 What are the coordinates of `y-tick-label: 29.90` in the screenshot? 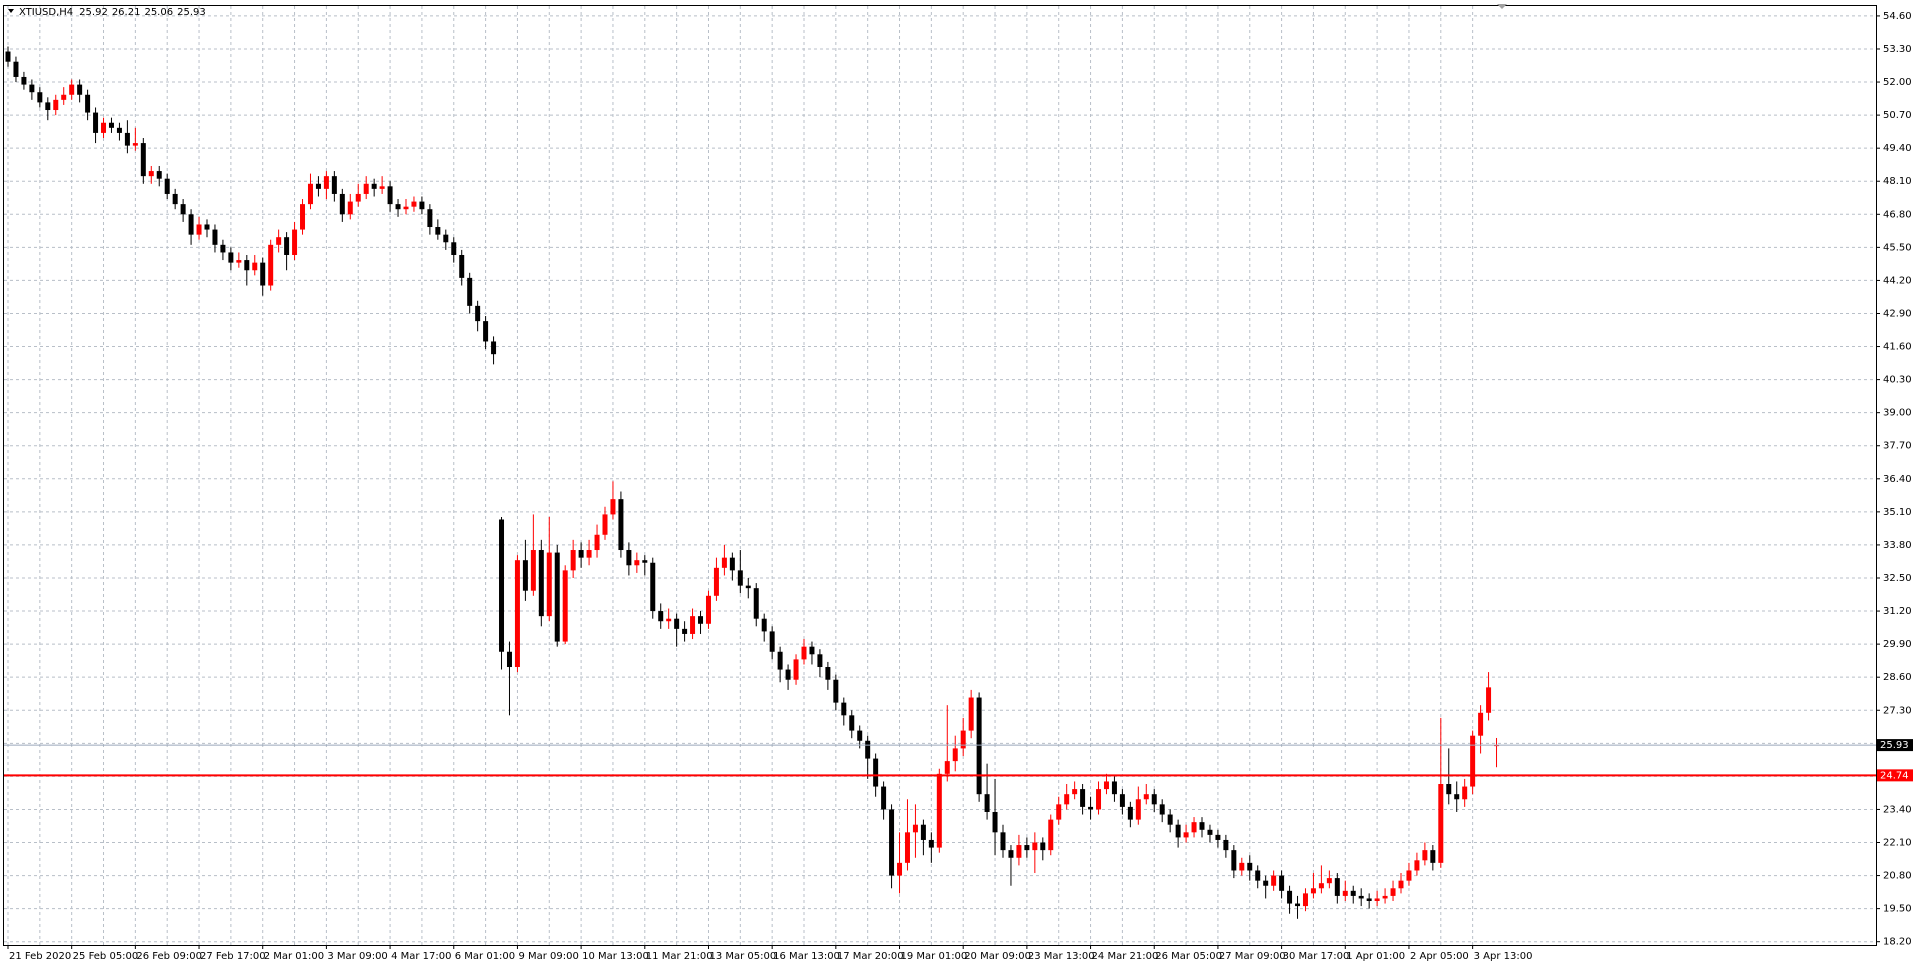 It's located at (1897, 644).